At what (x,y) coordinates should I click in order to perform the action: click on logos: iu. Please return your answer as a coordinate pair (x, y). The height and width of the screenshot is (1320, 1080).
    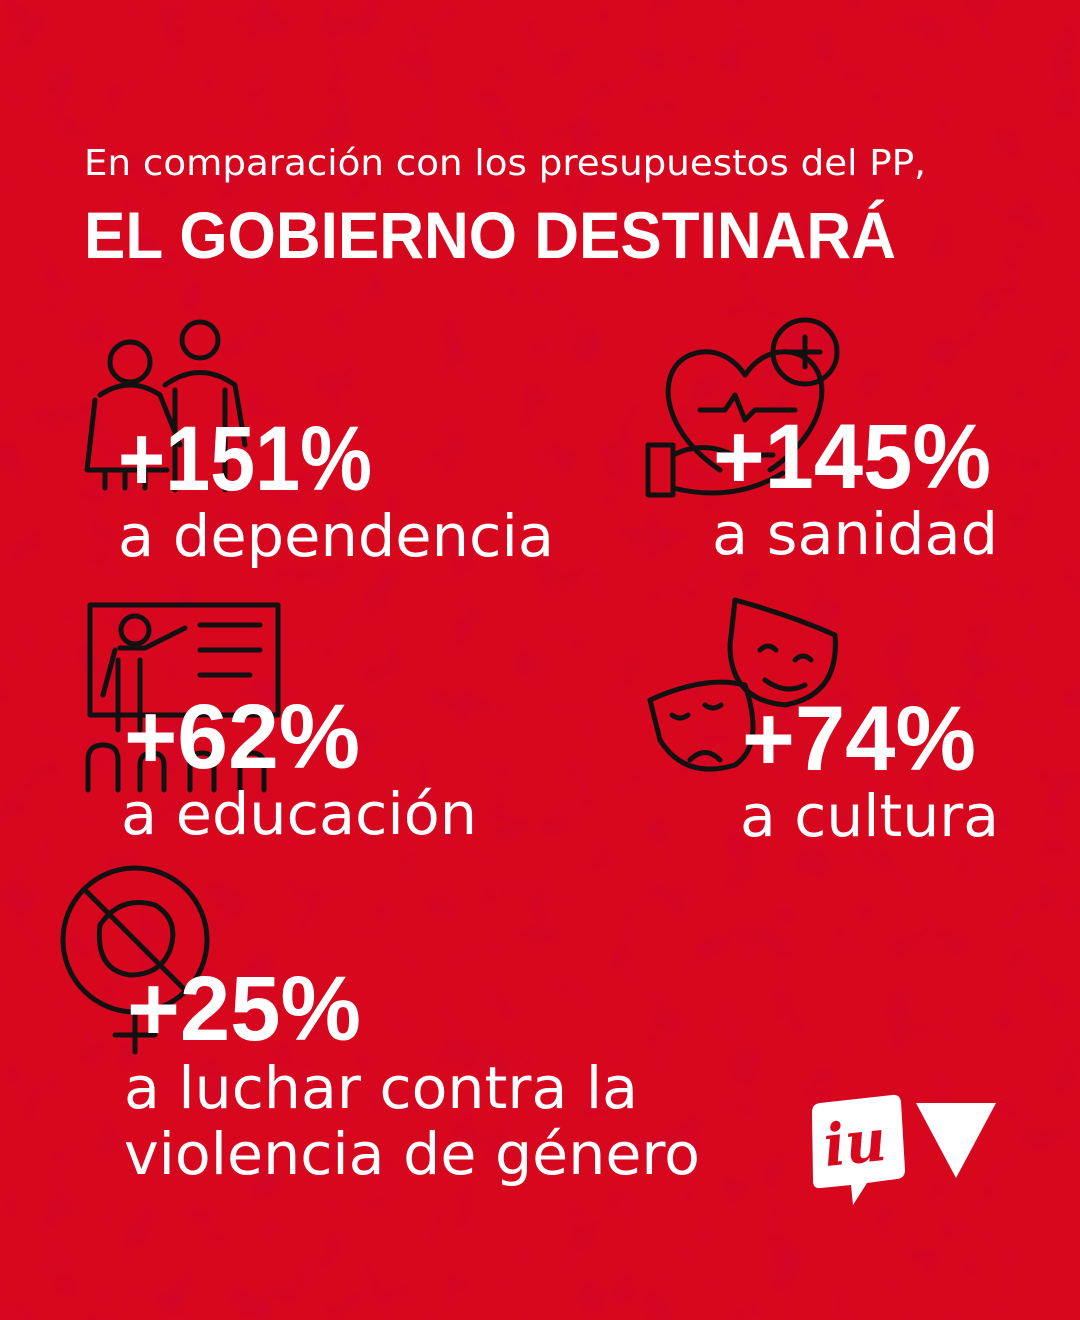
    Looking at the image, I should click on (904, 1149).